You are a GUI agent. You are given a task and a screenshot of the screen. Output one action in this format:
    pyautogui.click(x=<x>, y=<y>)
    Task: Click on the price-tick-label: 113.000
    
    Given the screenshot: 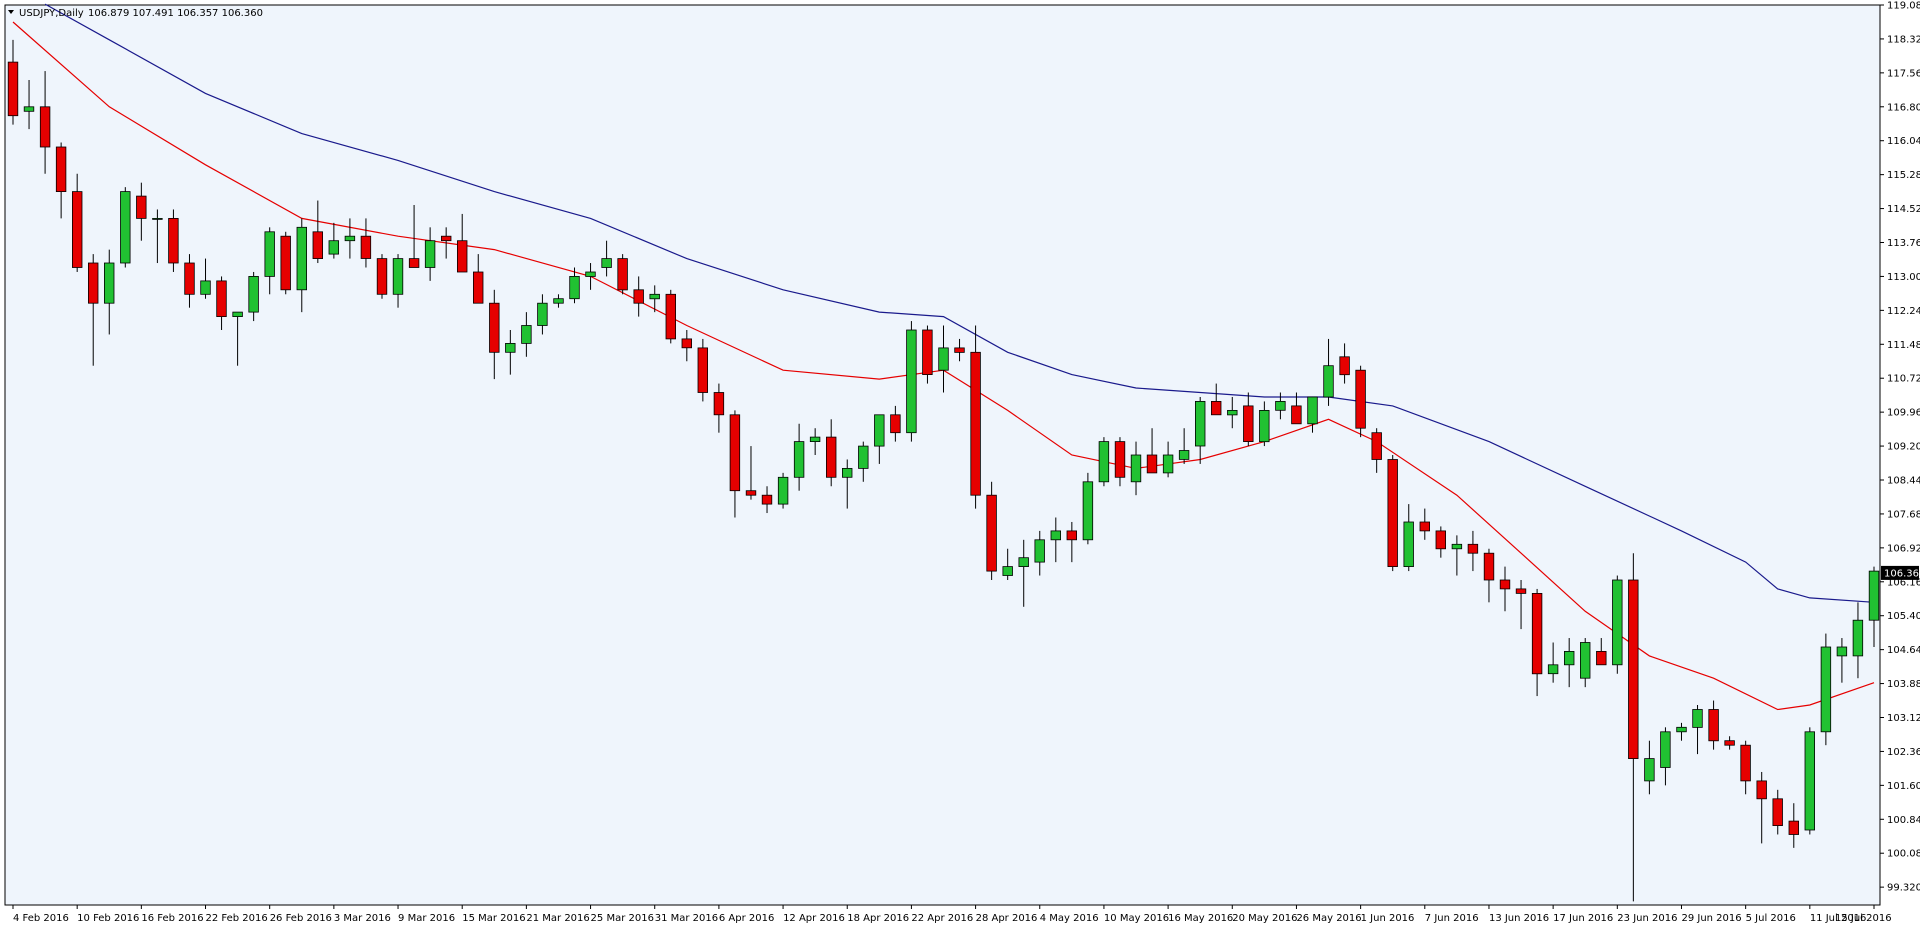 What is the action you would take?
    pyautogui.click(x=1903, y=277)
    